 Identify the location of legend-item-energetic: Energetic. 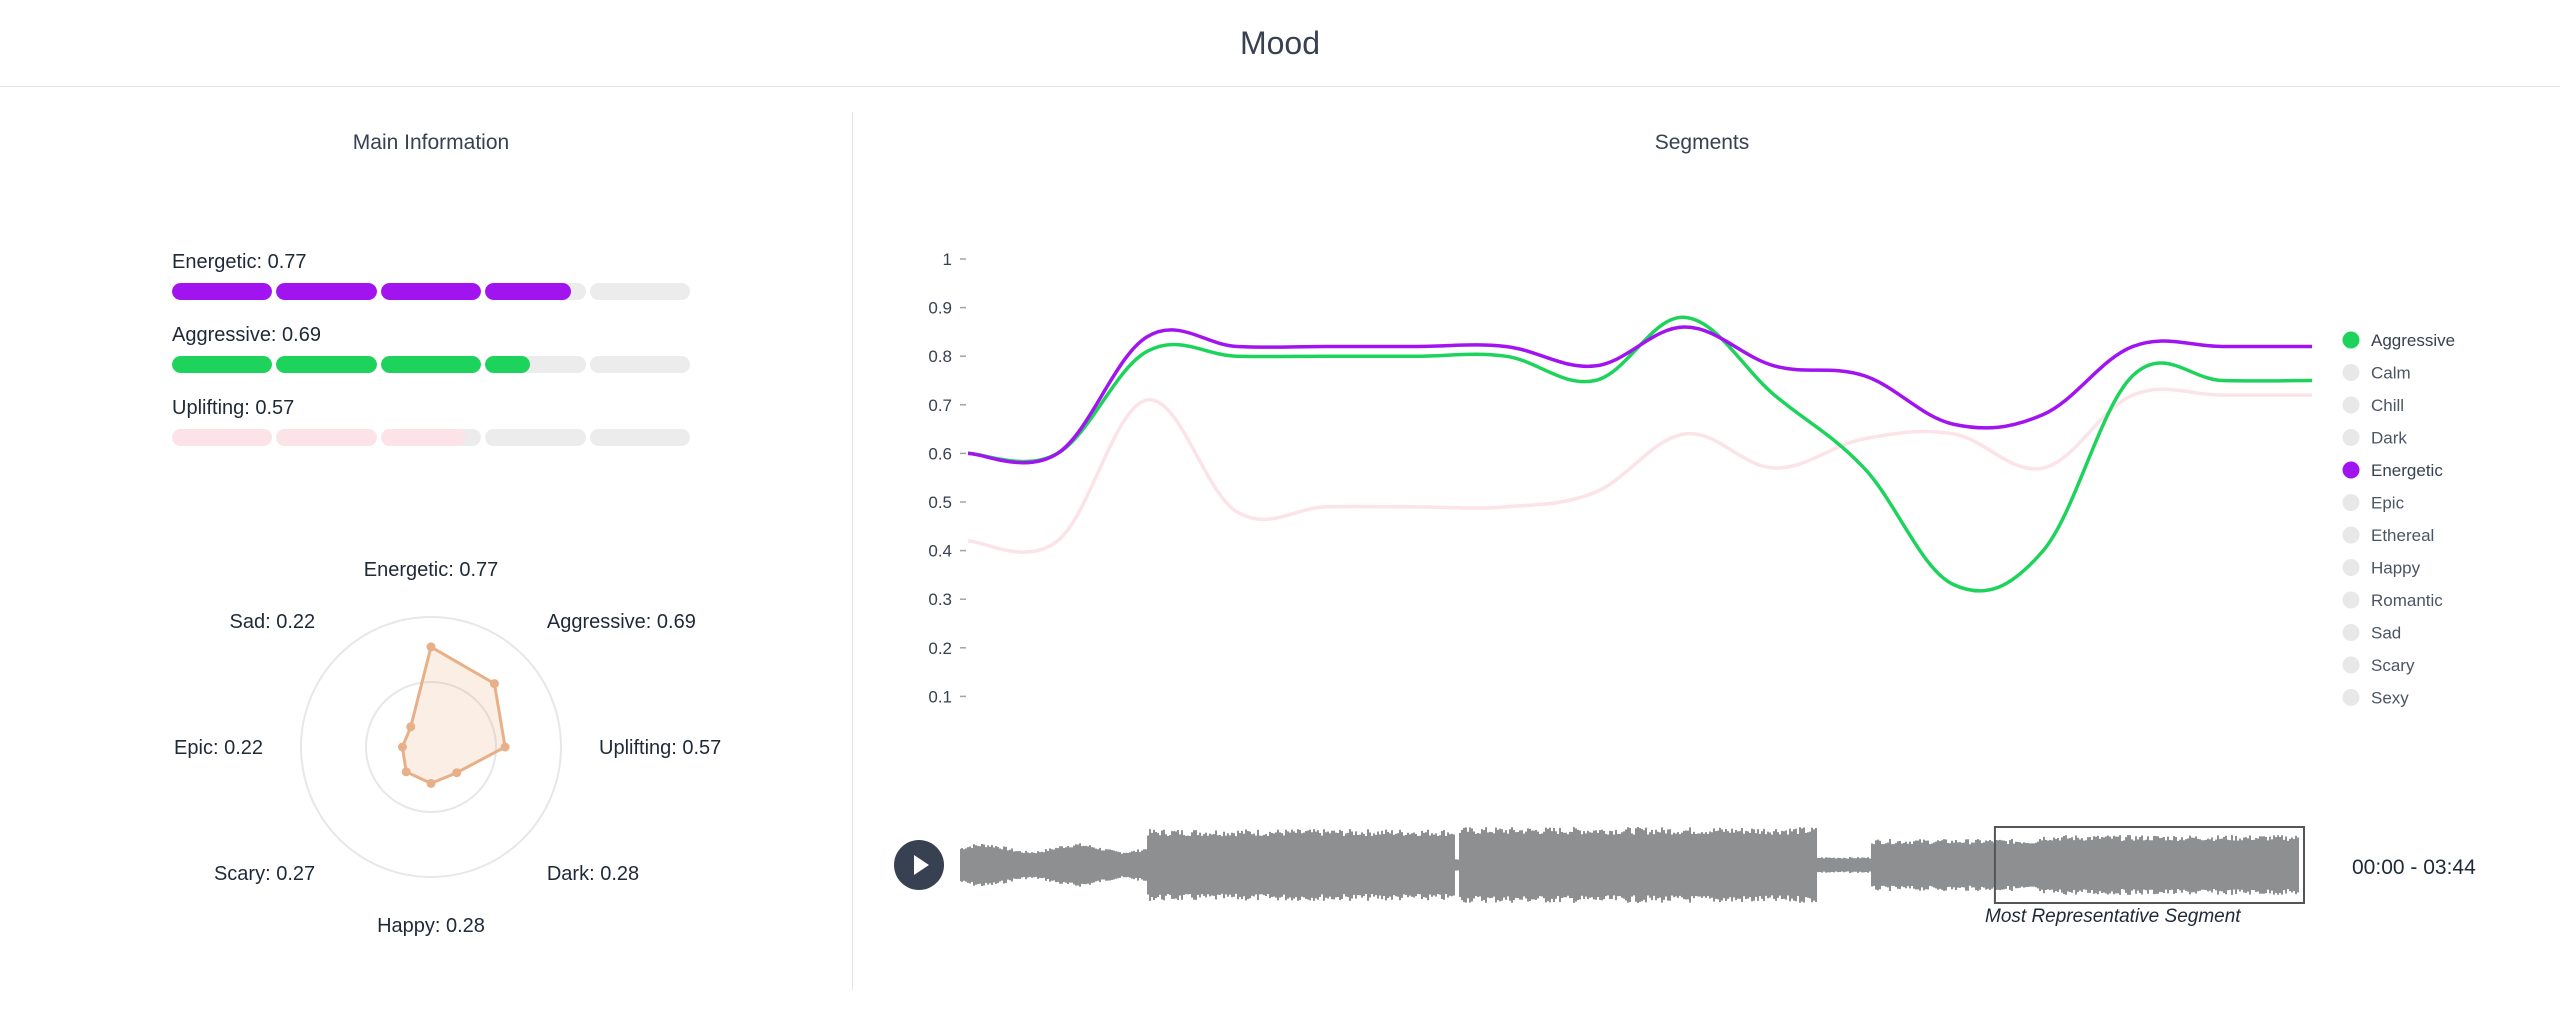
(2393, 470).